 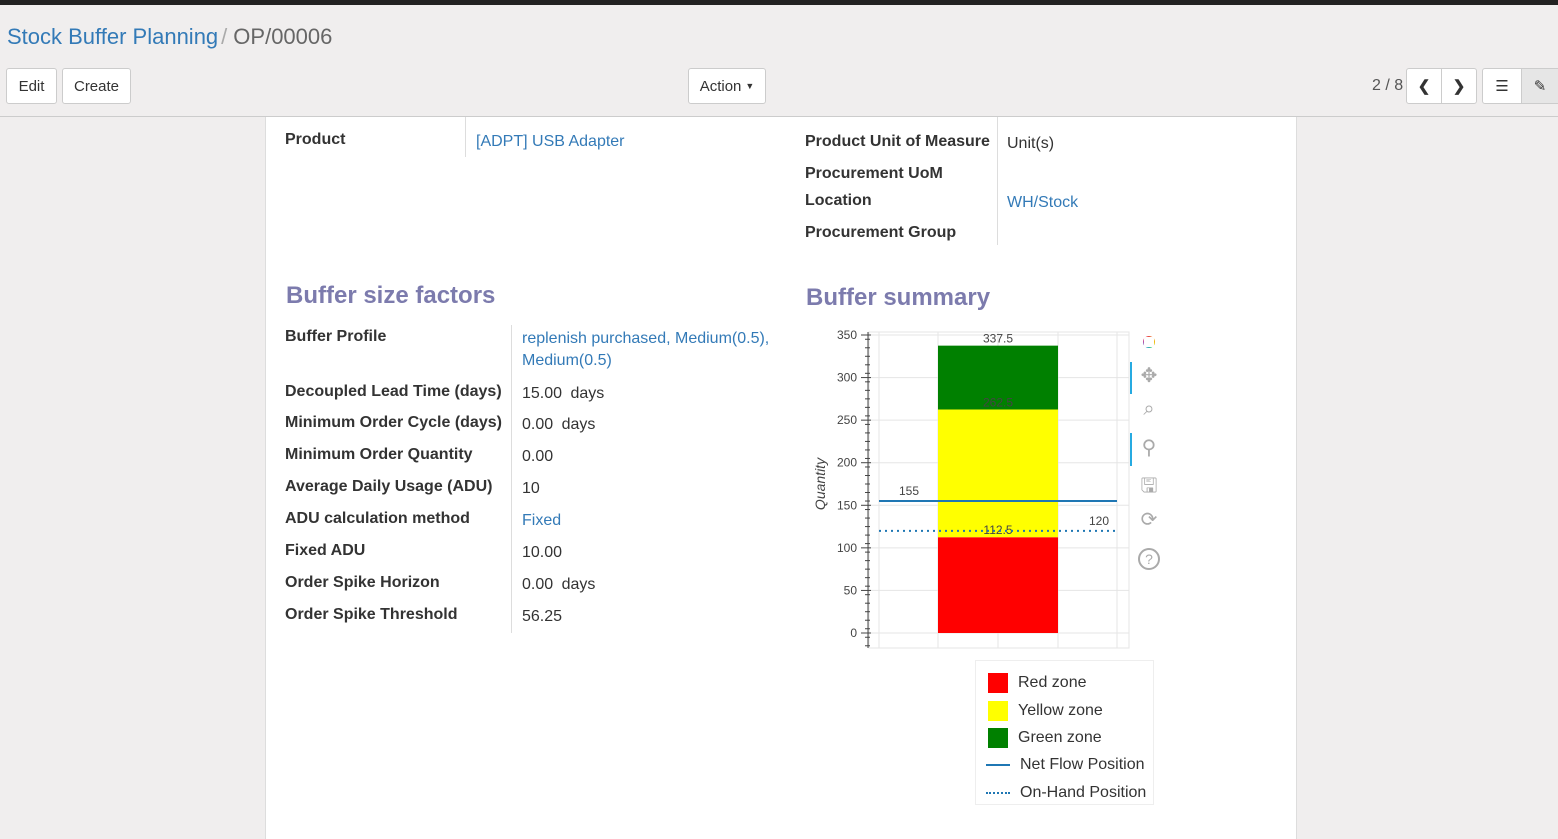 I want to click on legend-label: Yellow zone, so click(x=1060, y=710).